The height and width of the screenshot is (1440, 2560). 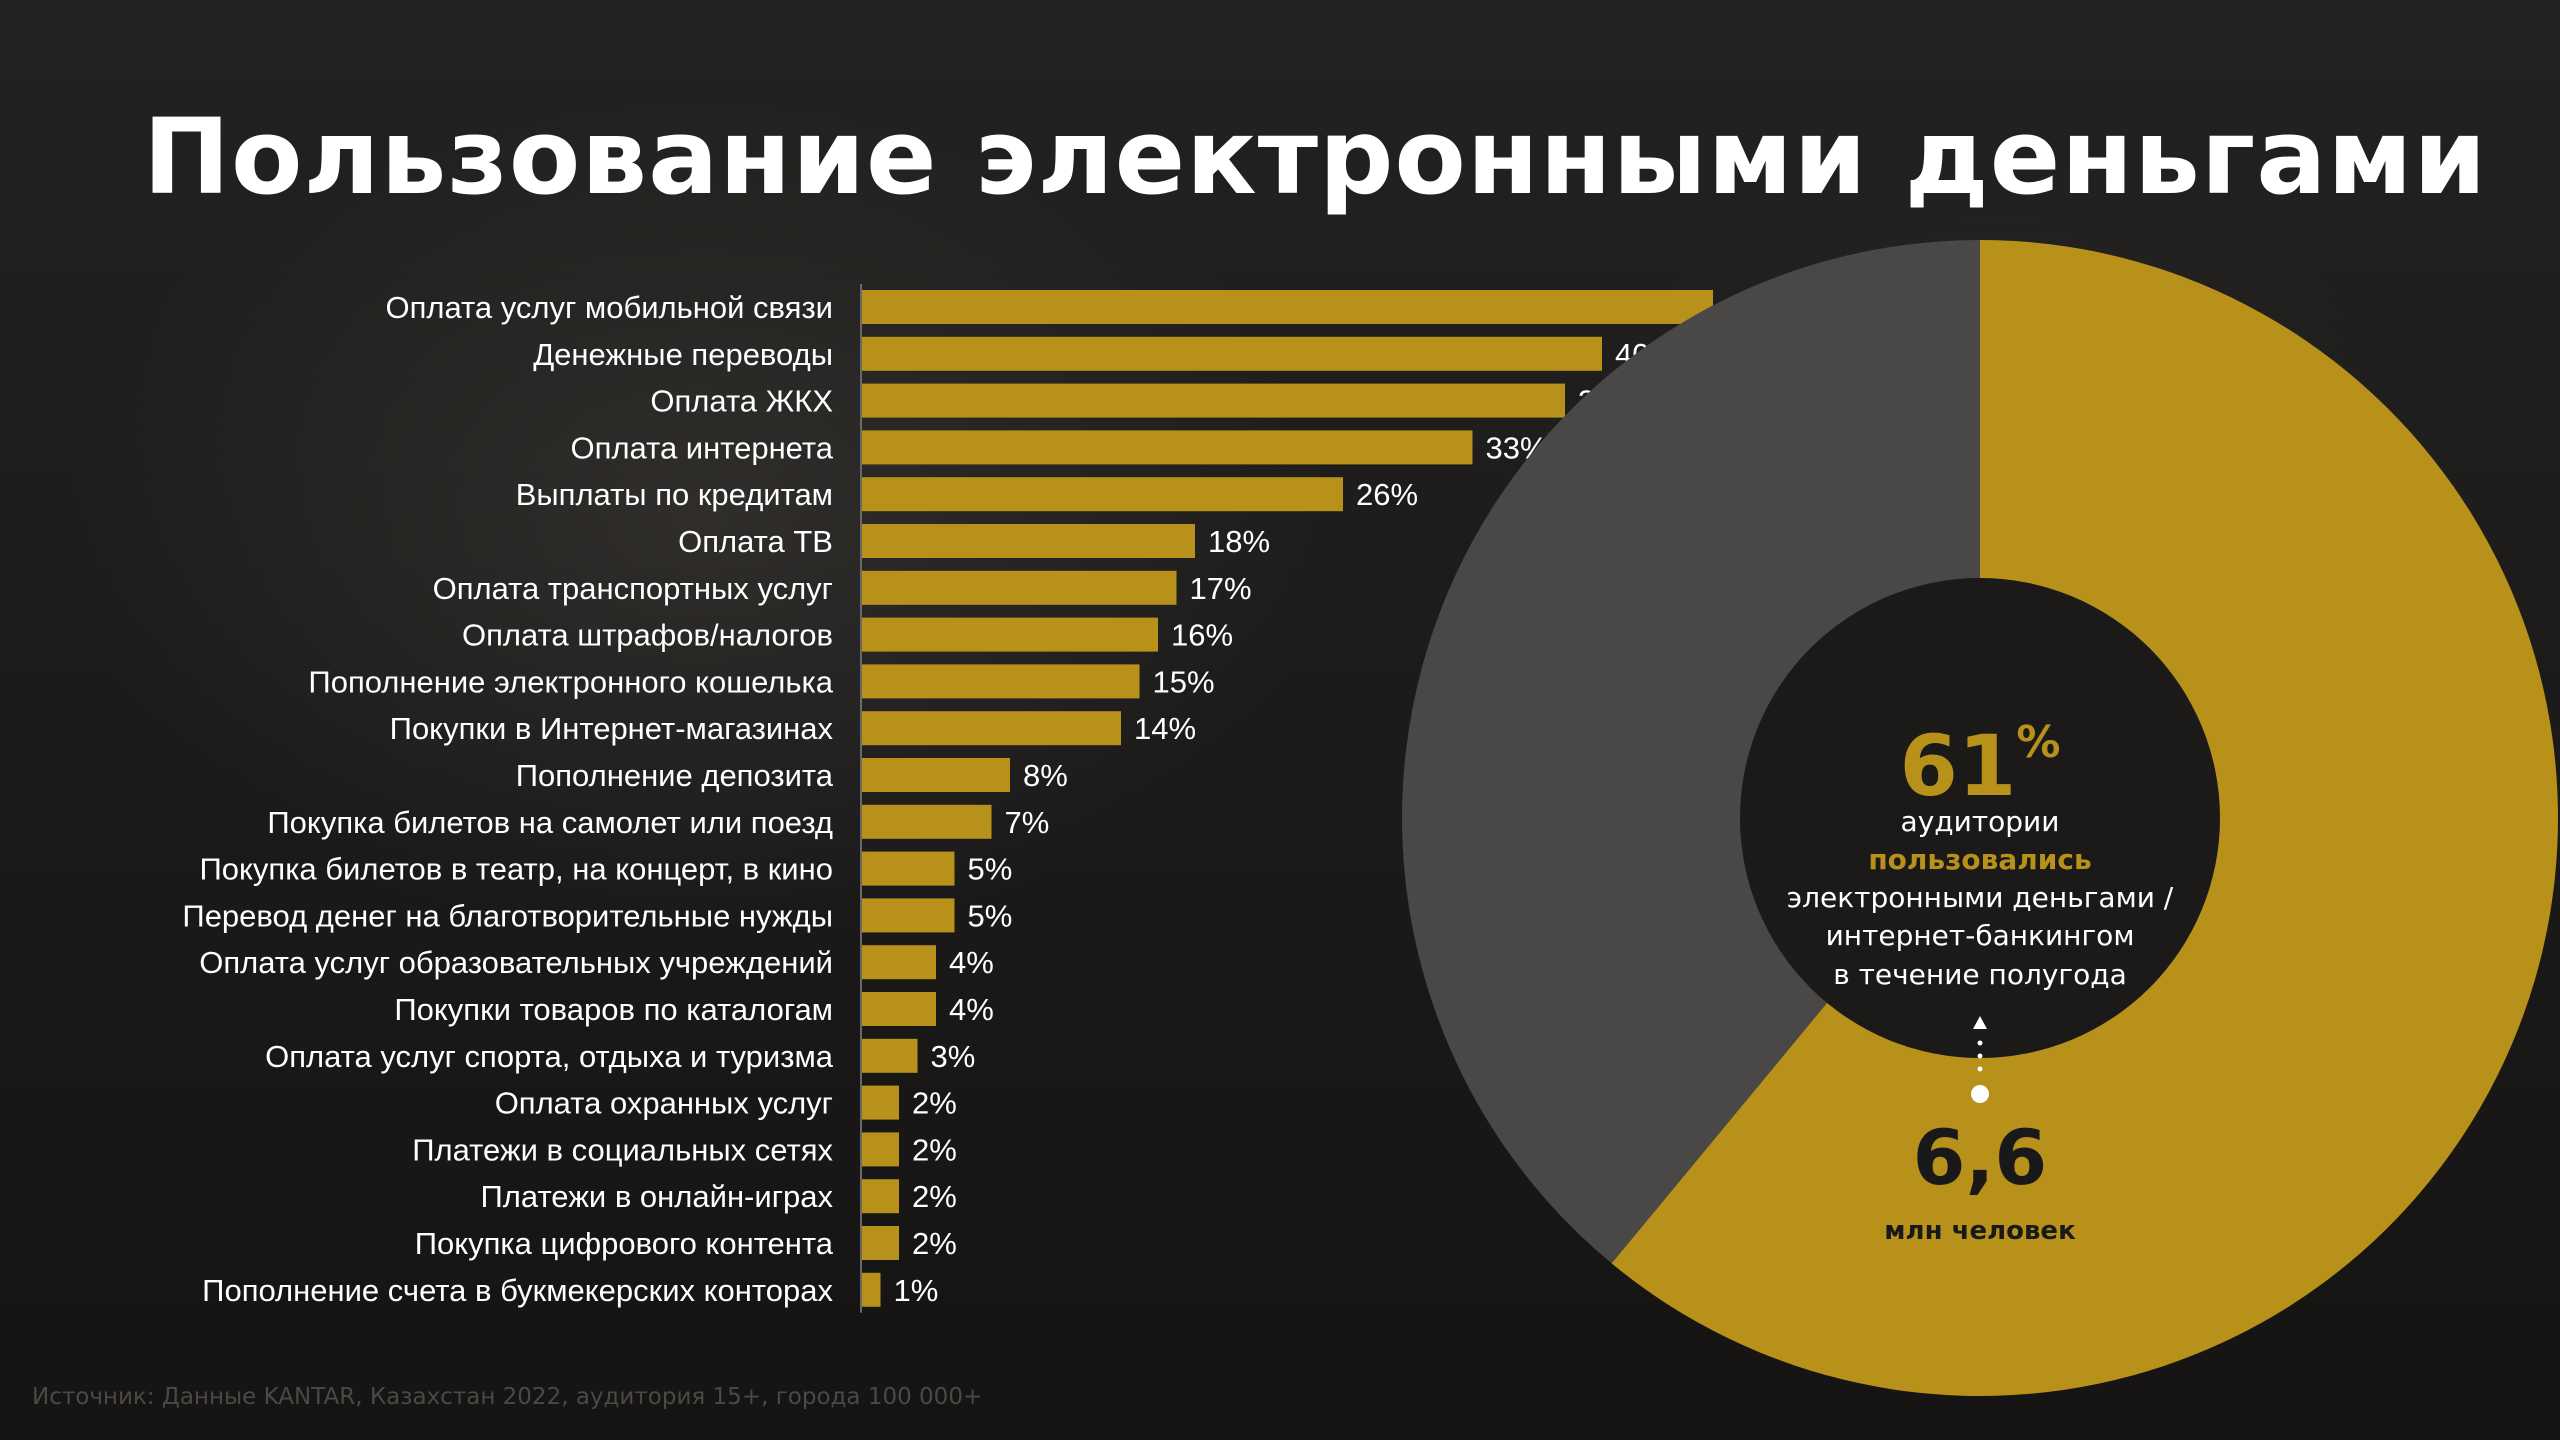 What do you see at coordinates (633, 588) in the screenshot?
I see `category-label: Оплата транспортных услуг` at bounding box center [633, 588].